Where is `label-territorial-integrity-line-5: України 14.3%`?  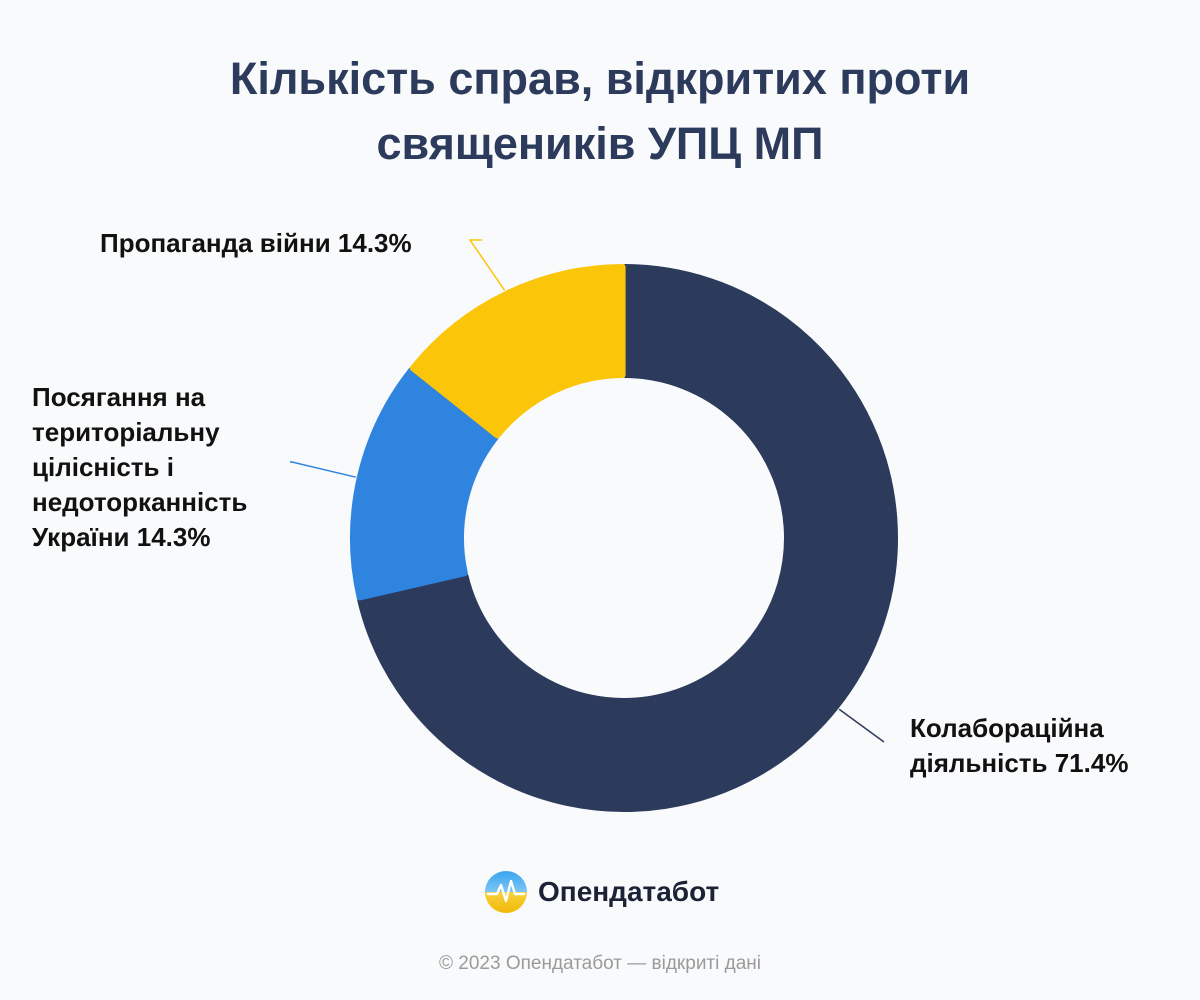 label-territorial-integrity-line-5: України 14.3% is located at coordinates (121, 537).